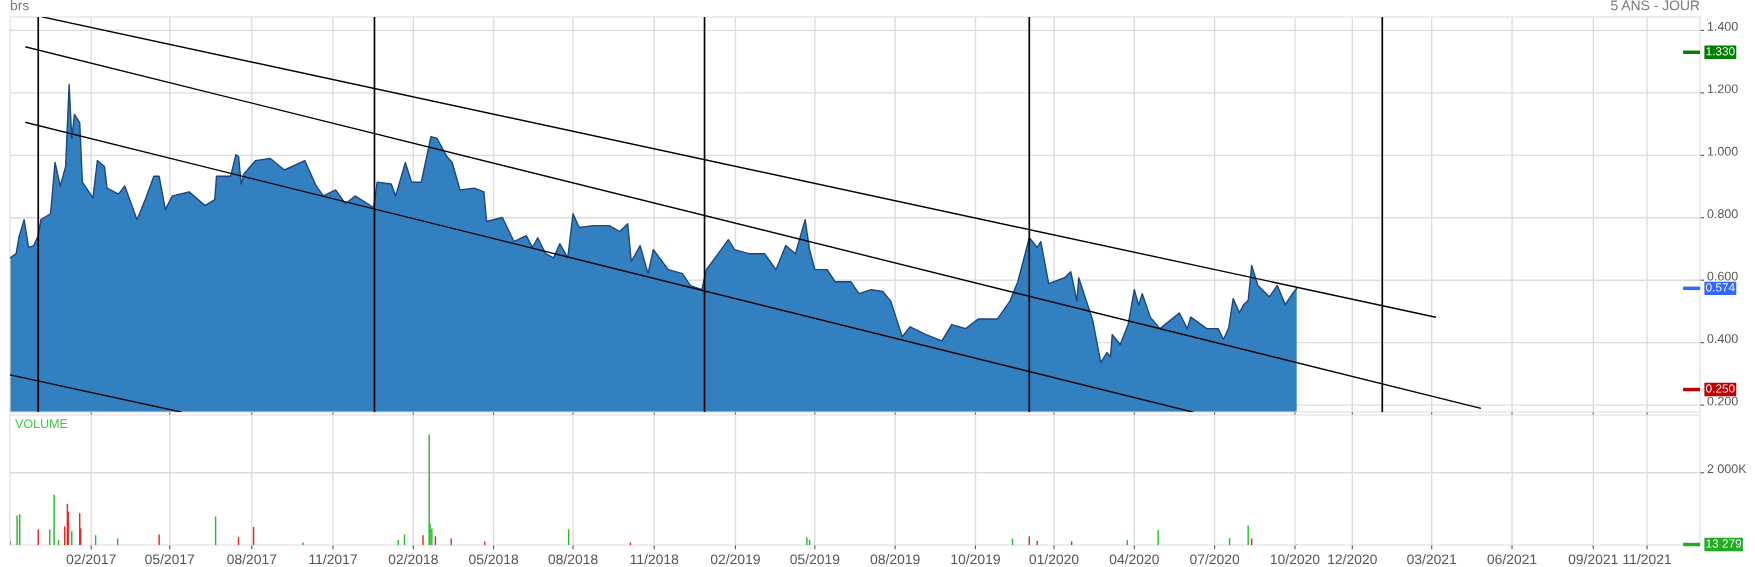  I want to click on x-tick-label: 05/2017, so click(170, 559).